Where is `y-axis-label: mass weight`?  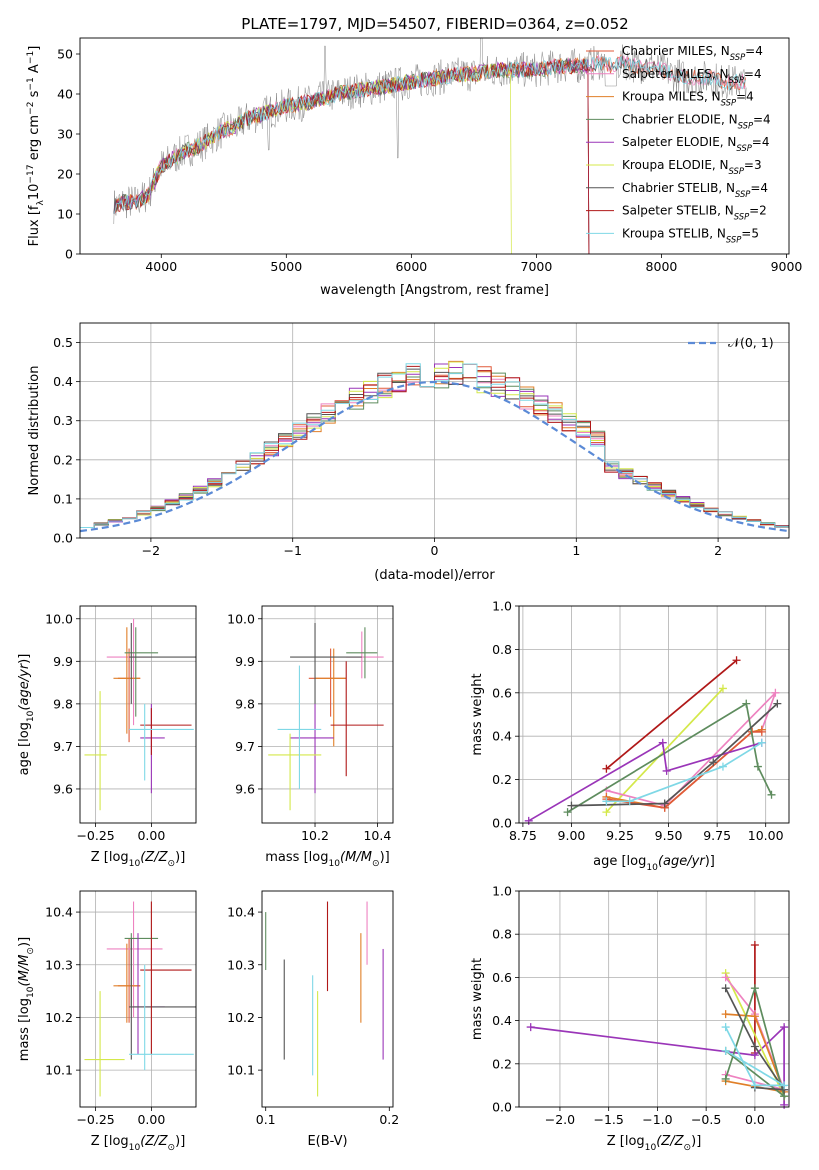
y-axis-label: mass weight is located at coordinates (477, 999).